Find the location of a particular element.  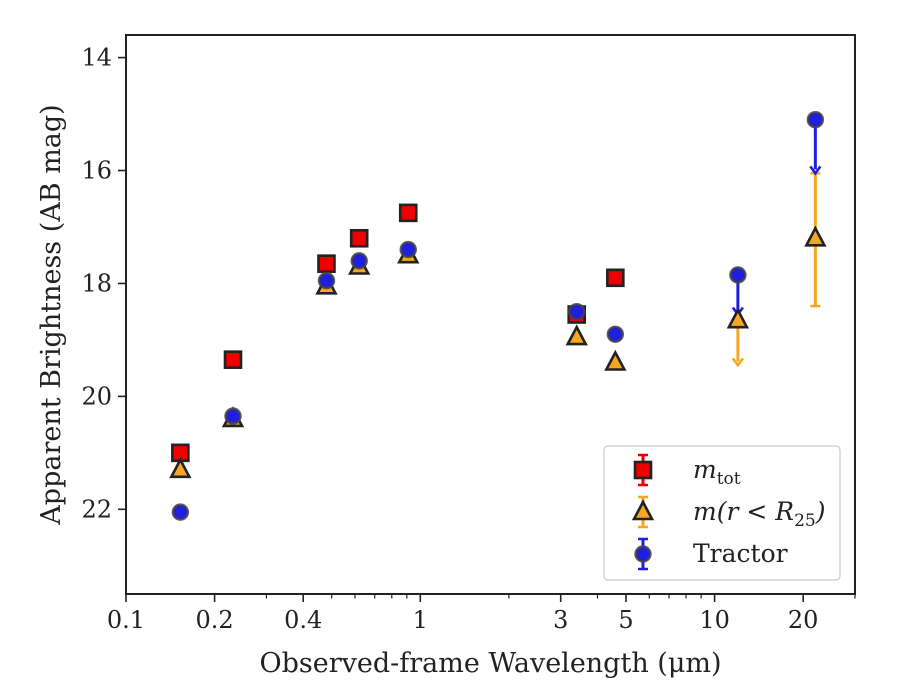

y-tick-label: 22 is located at coordinates (96, 509).